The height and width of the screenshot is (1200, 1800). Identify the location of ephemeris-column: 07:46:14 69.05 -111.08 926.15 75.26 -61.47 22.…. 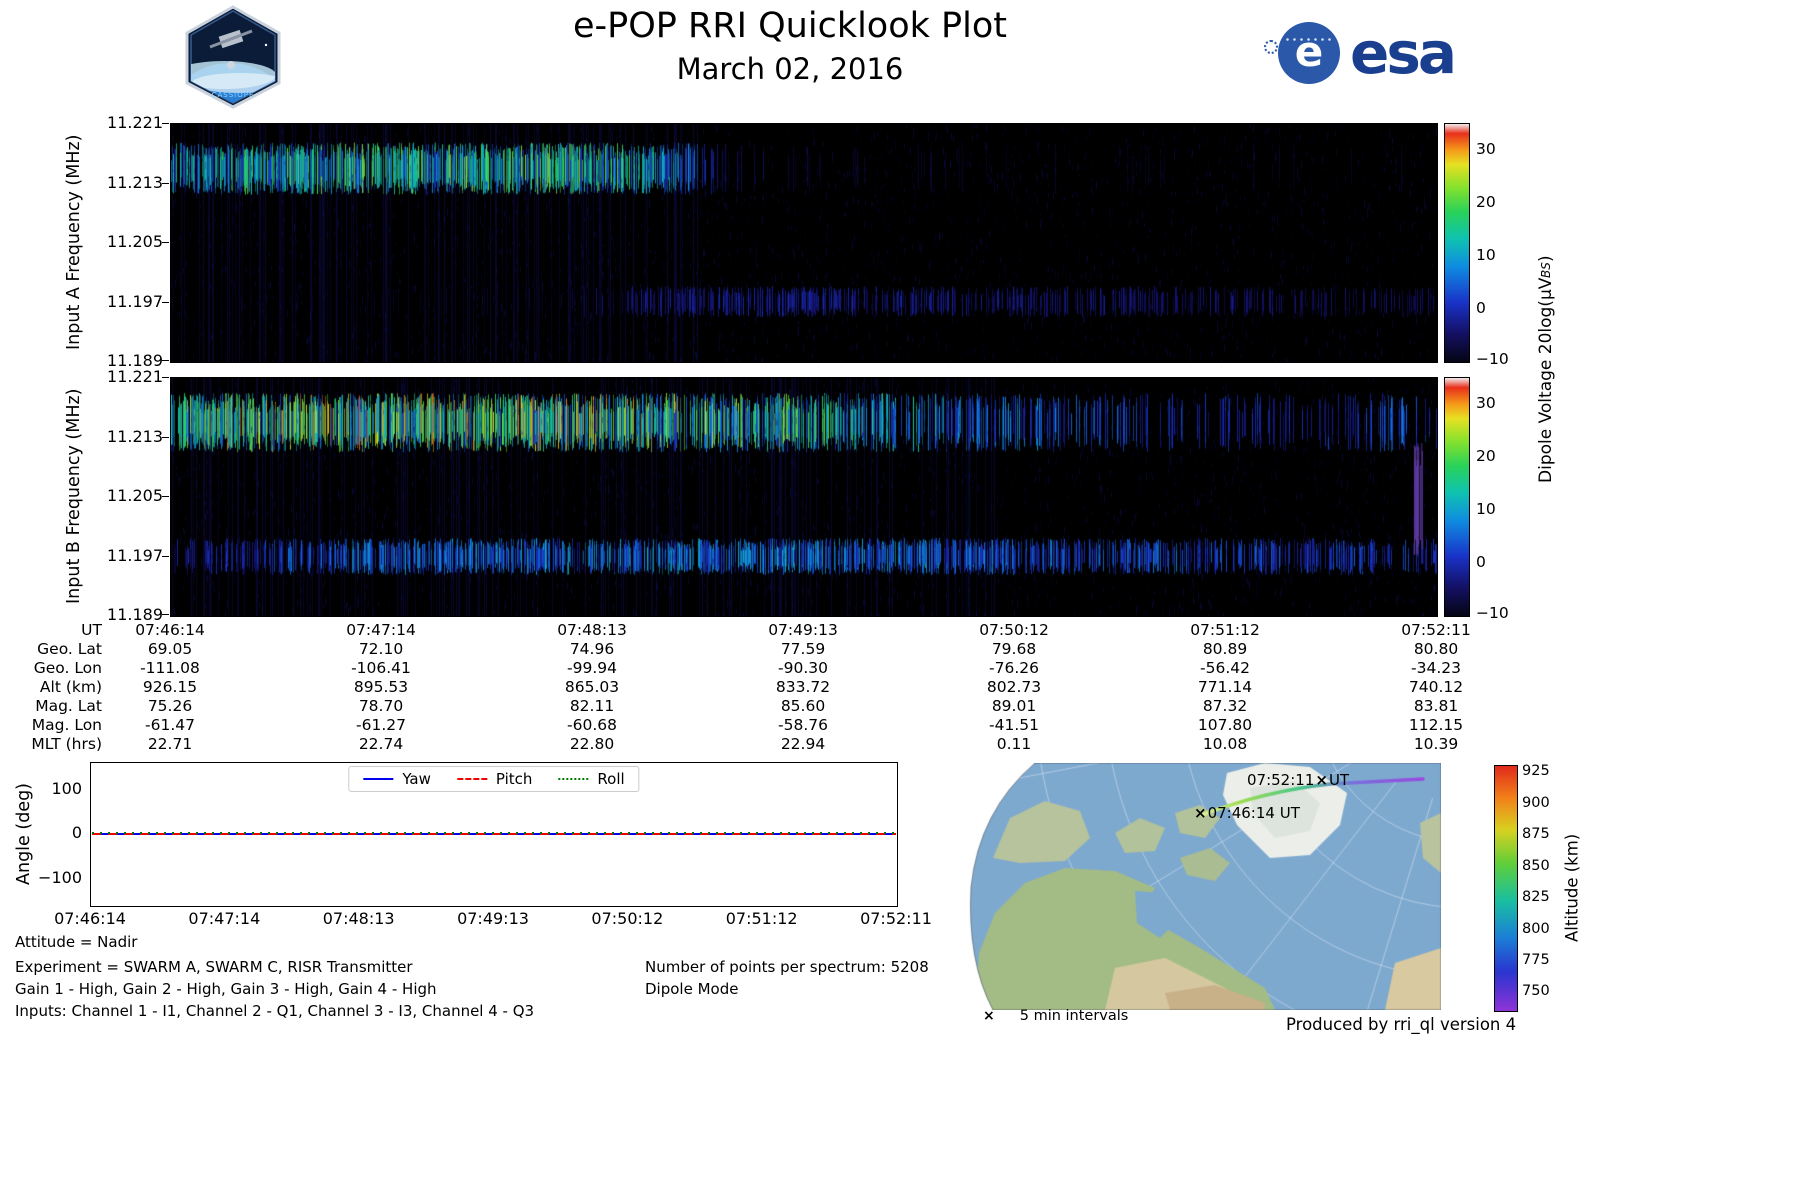
(170, 687).